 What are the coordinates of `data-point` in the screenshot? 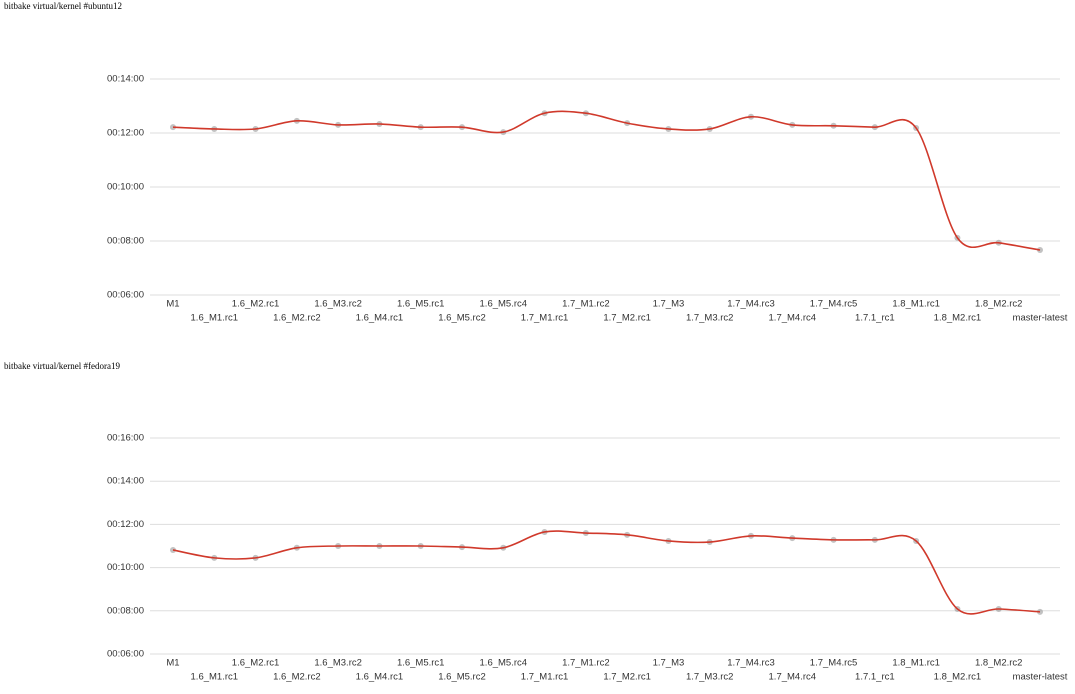 It's located at (173, 127).